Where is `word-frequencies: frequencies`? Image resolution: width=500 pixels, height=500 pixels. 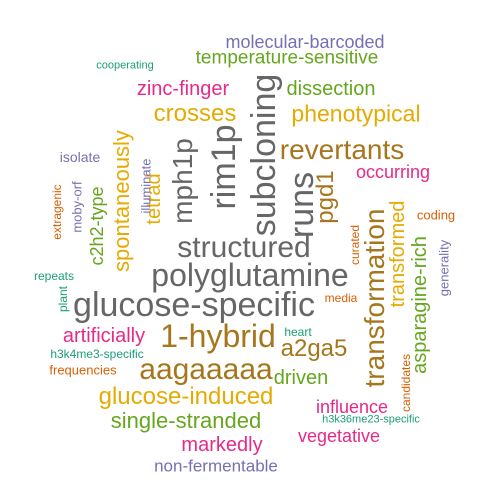 word-frequencies: frequencies is located at coordinates (83, 370).